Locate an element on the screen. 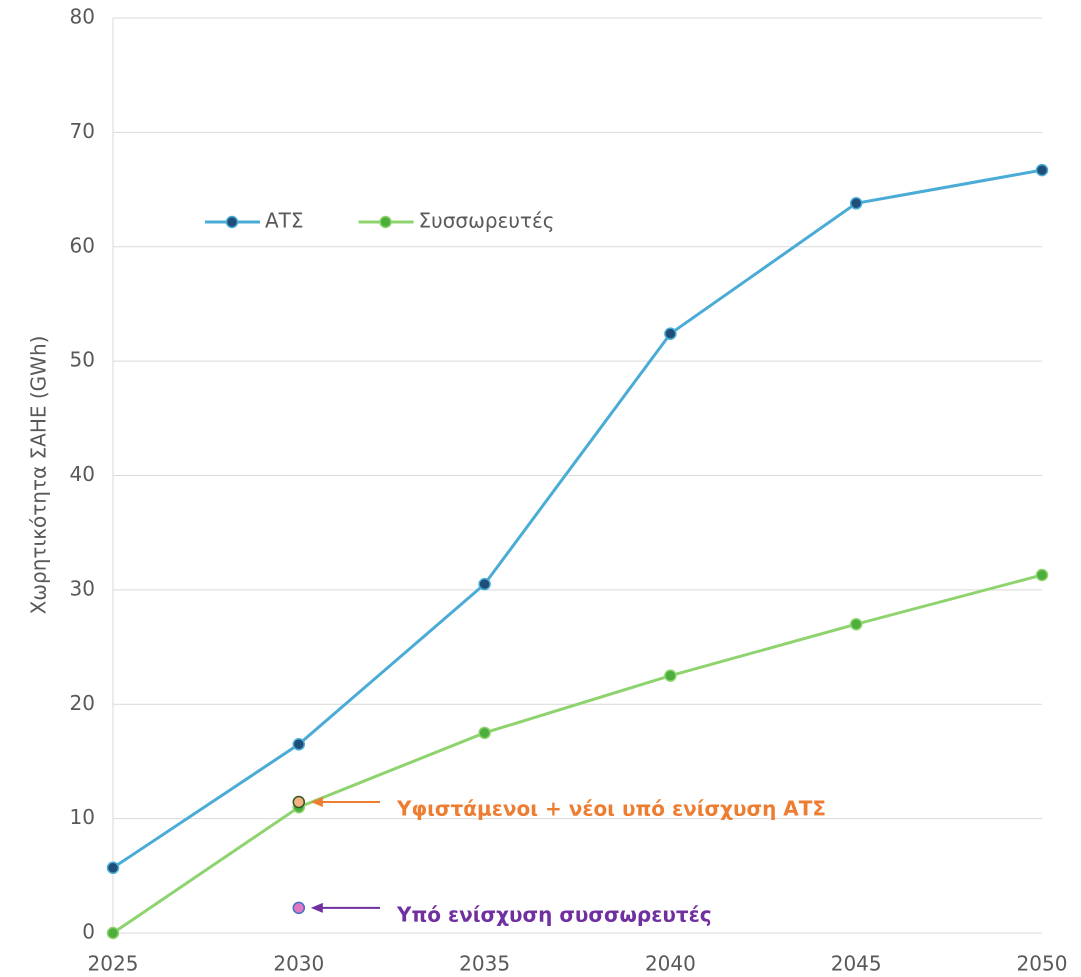 This screenshot has height=977, width=1081. legend-label: ΑΤΣ is located at coordinates (284, 221).